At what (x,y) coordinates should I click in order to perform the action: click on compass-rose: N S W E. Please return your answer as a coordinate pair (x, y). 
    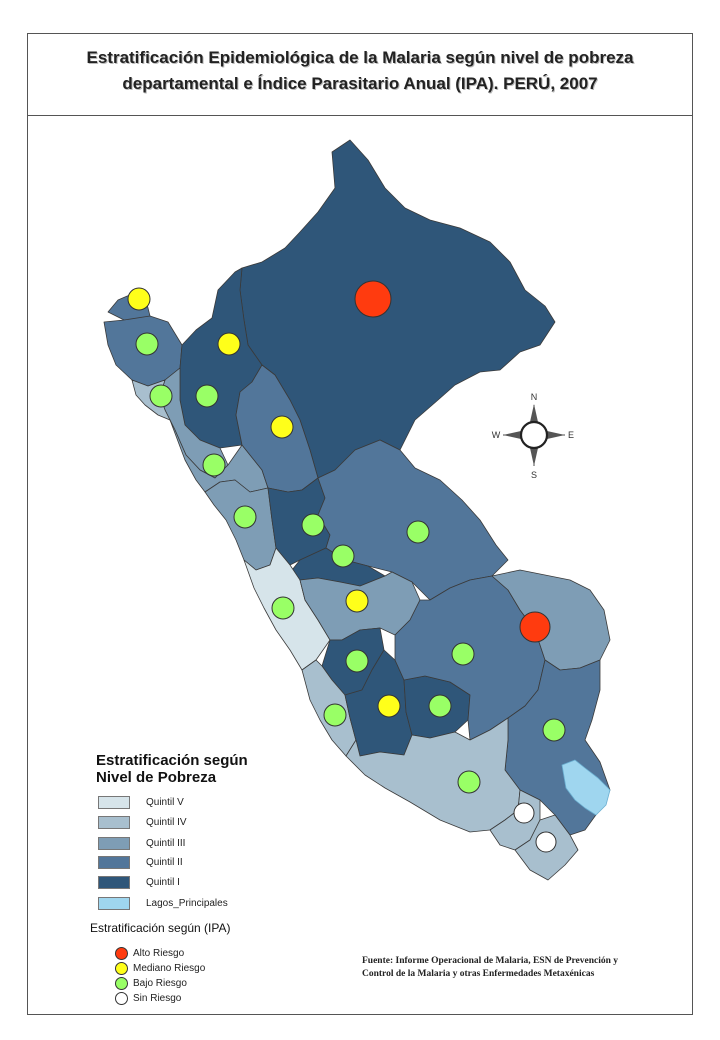
    Looking at the image, I should click on (533, 436).